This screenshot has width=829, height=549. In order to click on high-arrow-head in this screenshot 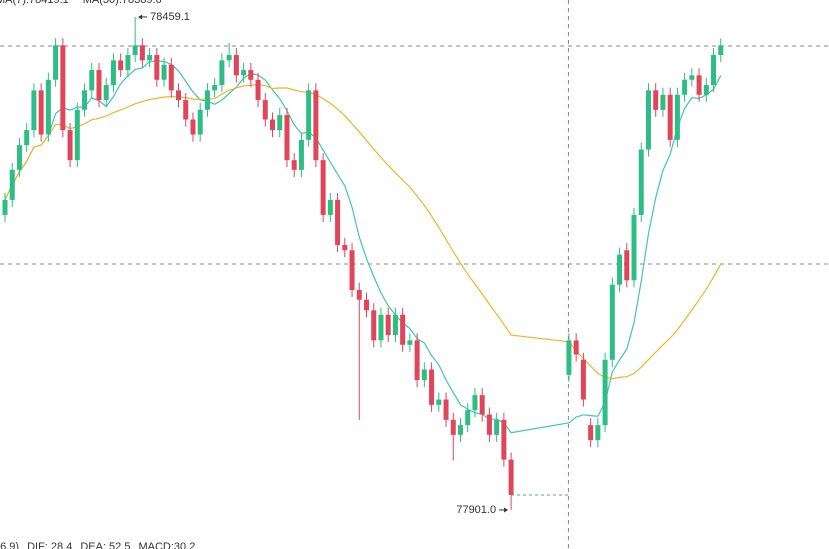, I will do `click(140, 17)`.